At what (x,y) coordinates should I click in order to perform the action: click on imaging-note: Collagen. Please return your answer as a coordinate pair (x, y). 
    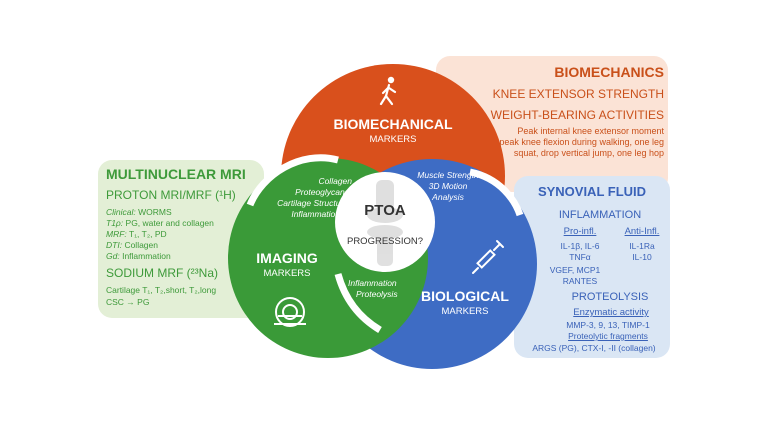
    Looking at the image, I should click on (335, 181).